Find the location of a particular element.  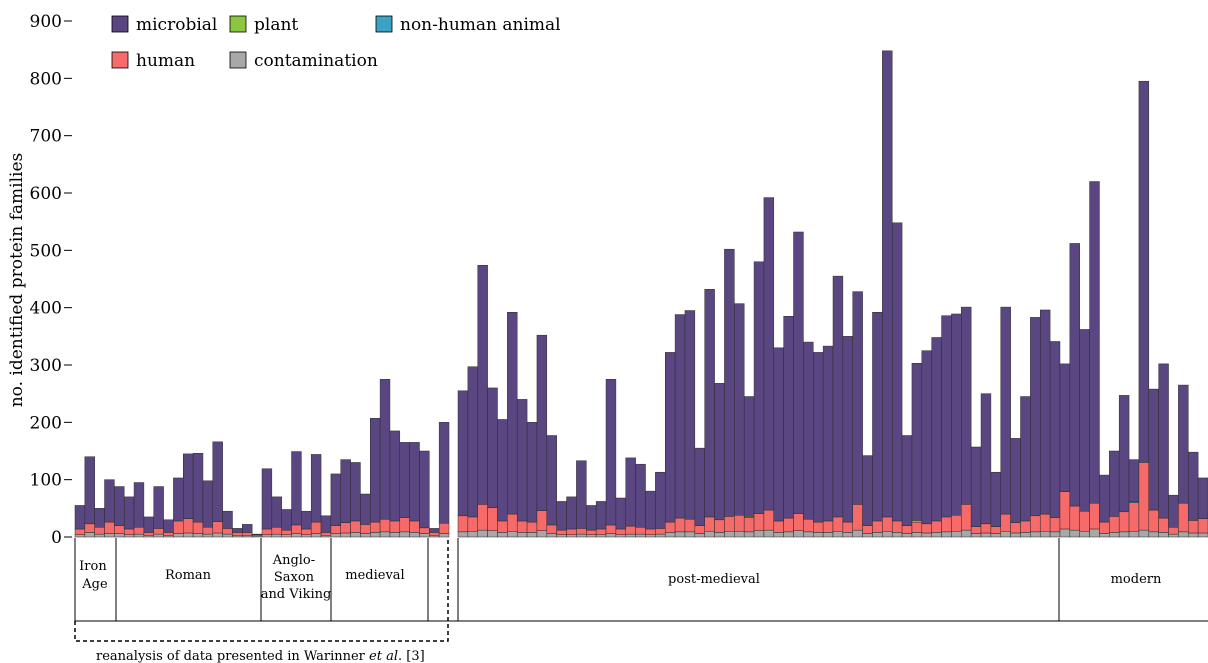

period-post-medieval: post-medieval is located at coordinates (714, 579).